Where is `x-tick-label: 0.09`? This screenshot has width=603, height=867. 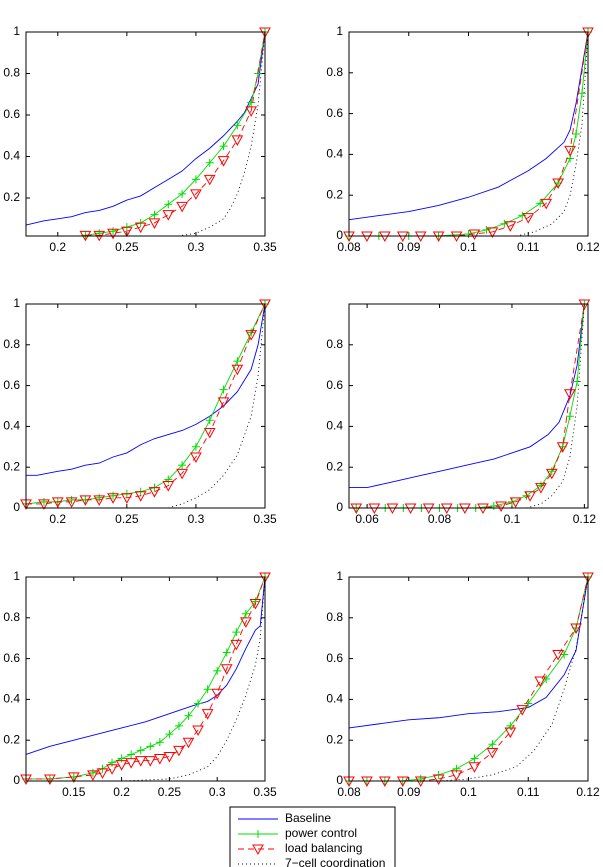
x-tick-label: 0.09 is located at coordinates (409, 247).